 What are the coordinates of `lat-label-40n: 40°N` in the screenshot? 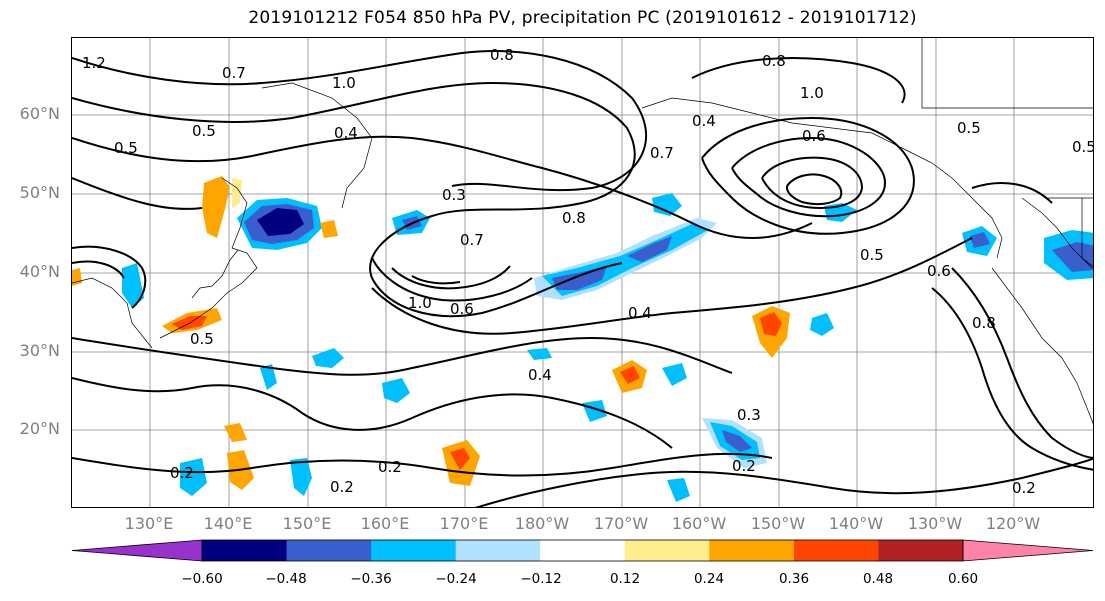 It's located at (39, 271).